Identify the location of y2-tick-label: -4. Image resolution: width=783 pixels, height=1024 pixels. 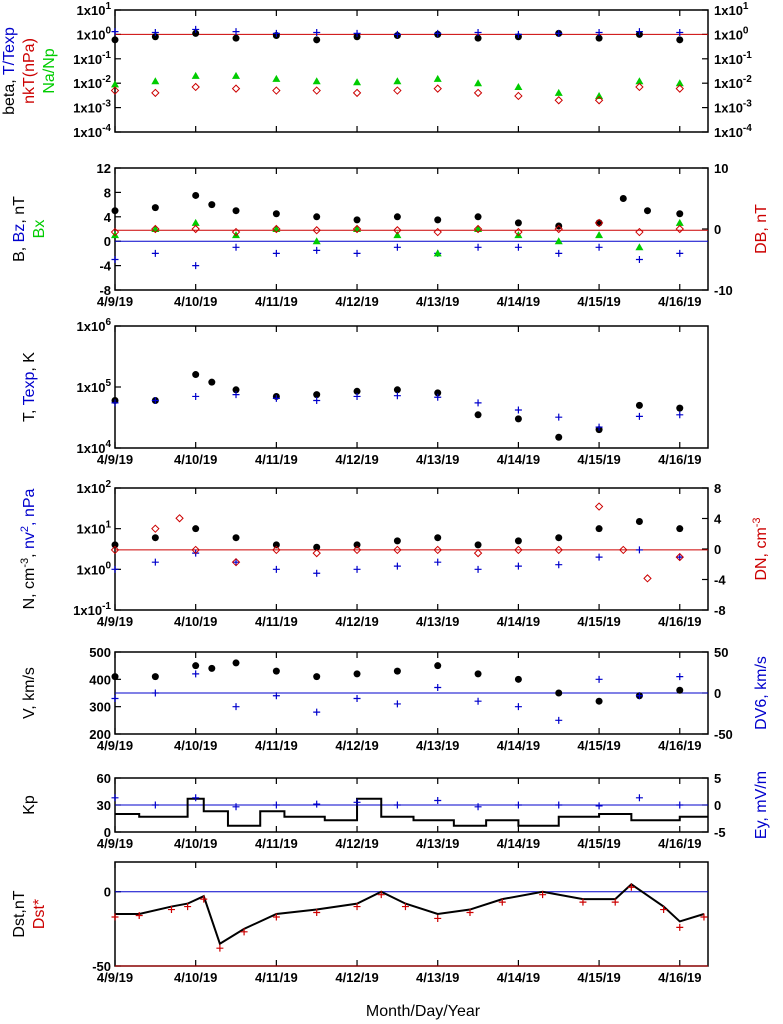
(720, 580).